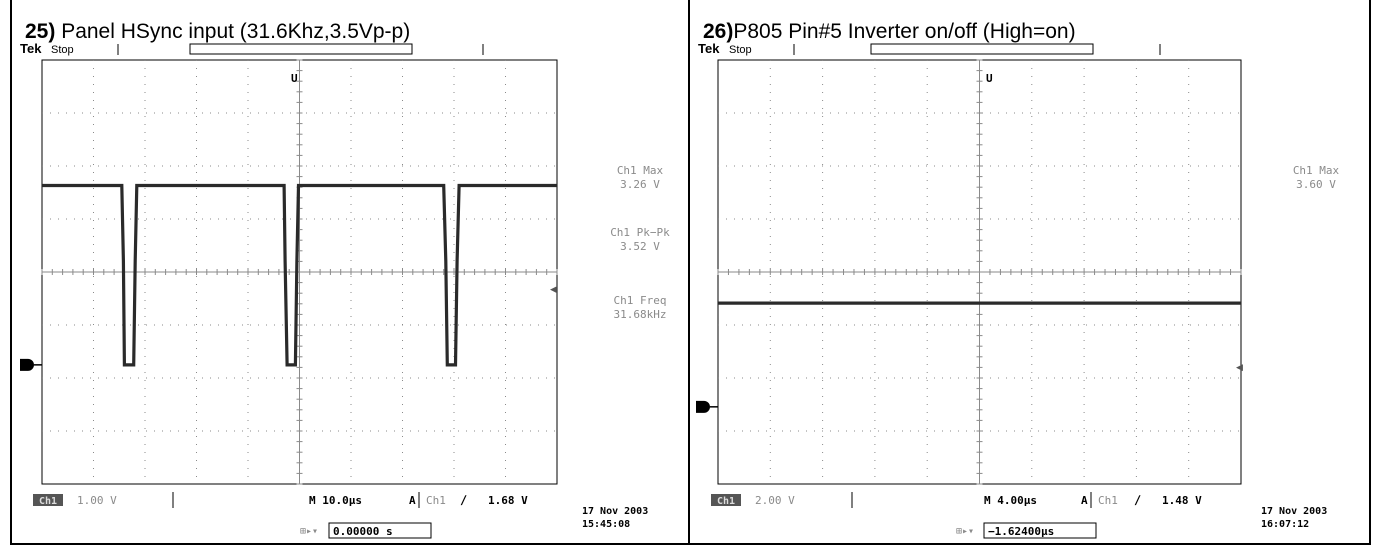 This screenshot has width=1381, height=545. Describe the element at coordinates (640, 314) in the screenshot. I see `measure-value-freq: 31.68kHz` at that location.